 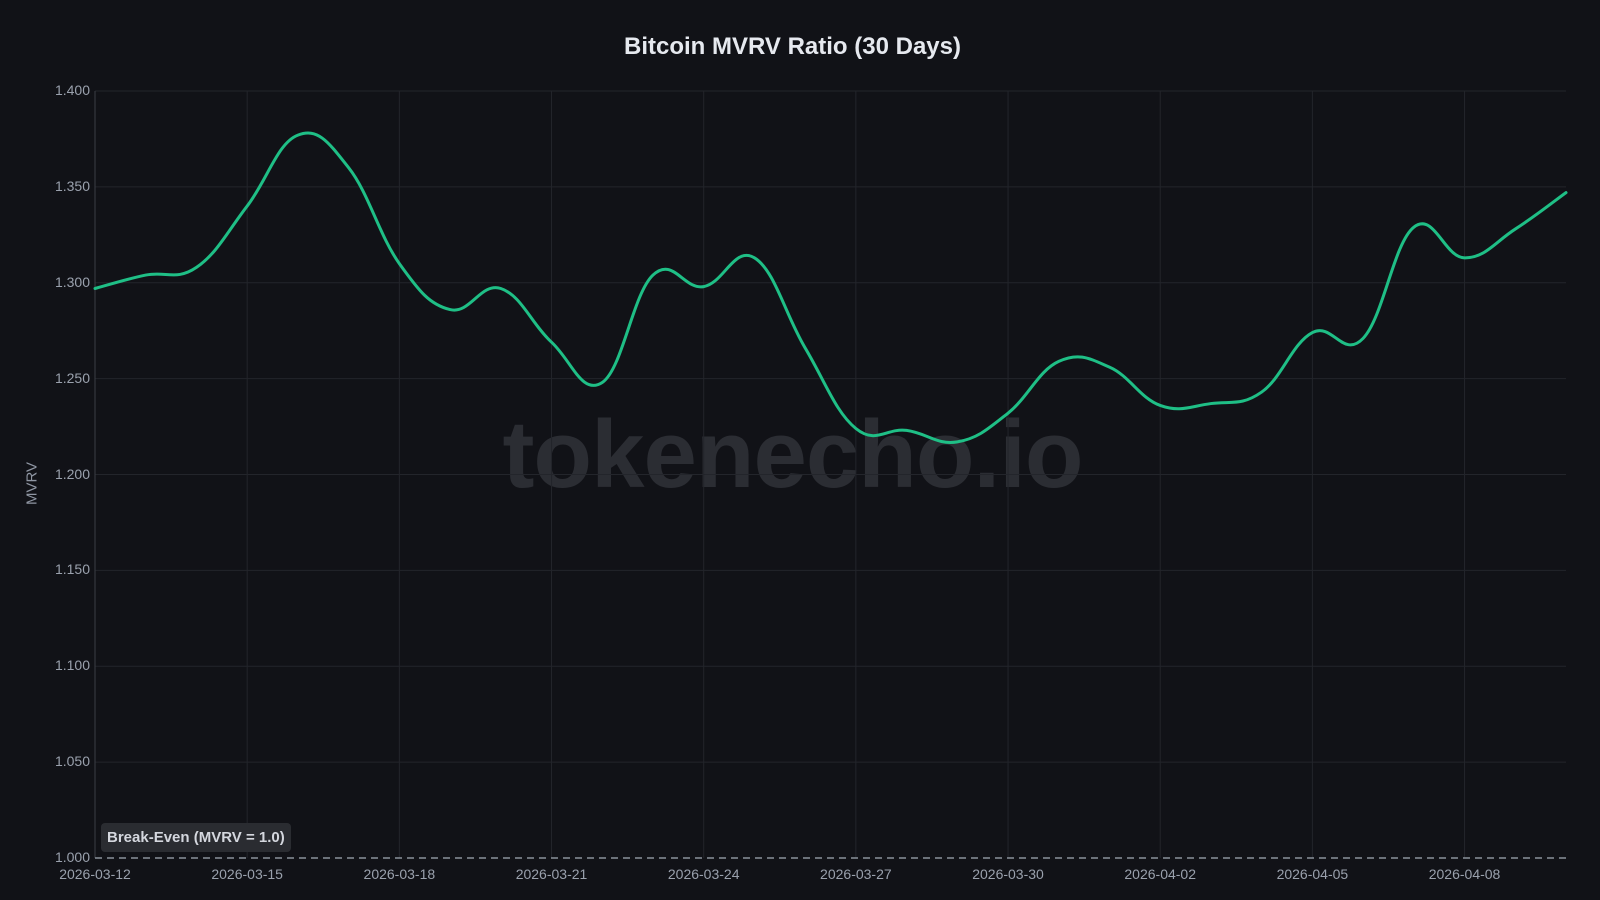 I want to click on x-tick-label: 2026-04-08, so click(x=1464, y=874).